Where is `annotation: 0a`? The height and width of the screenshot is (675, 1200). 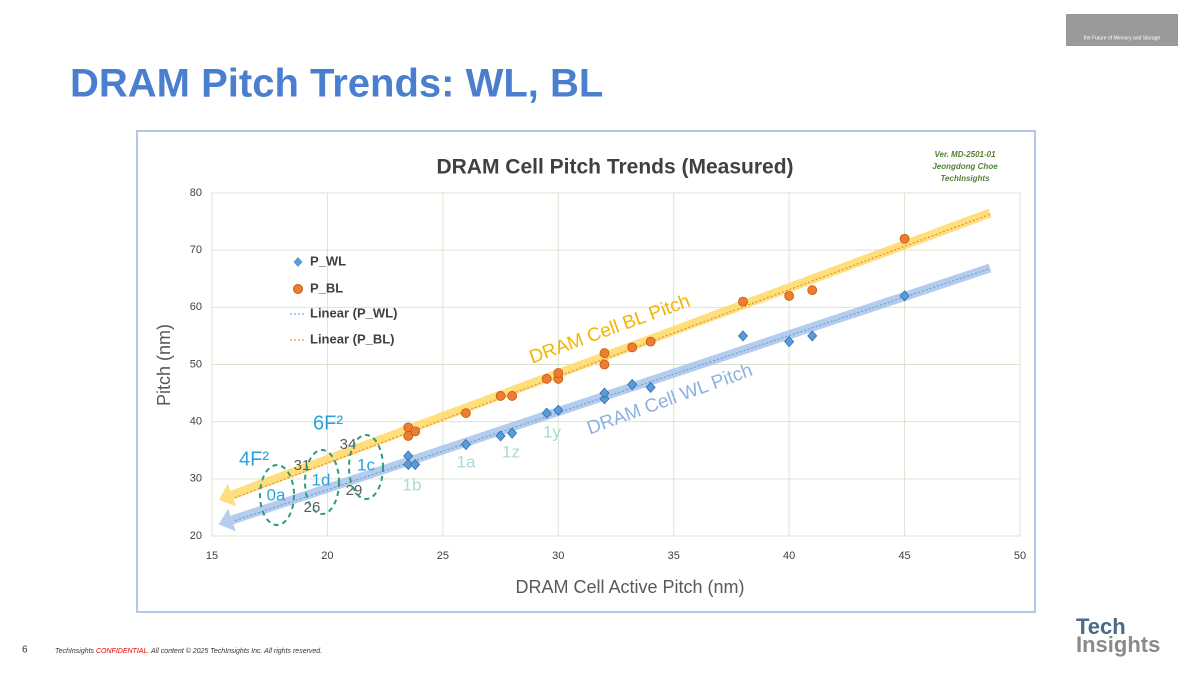 annotation: 0a is located at coordinates (276, 494).